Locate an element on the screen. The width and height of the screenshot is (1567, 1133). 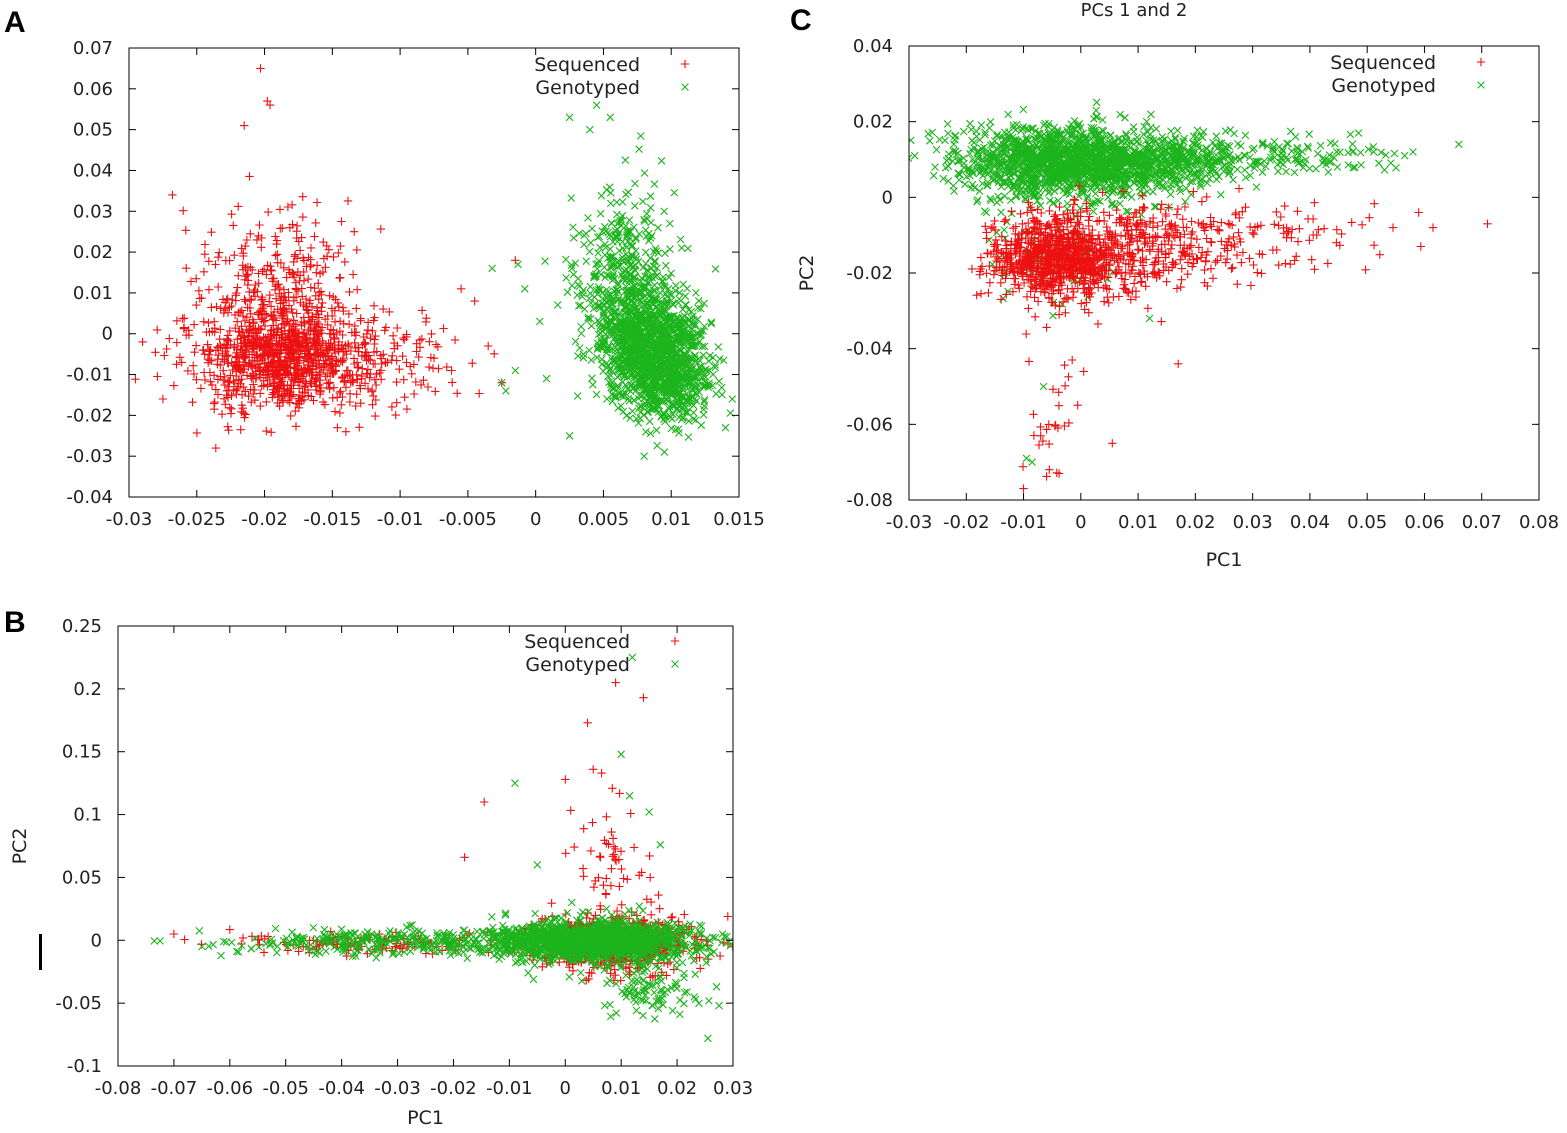
y-tick-label: 0.01 is located at coordinates (93, 293).